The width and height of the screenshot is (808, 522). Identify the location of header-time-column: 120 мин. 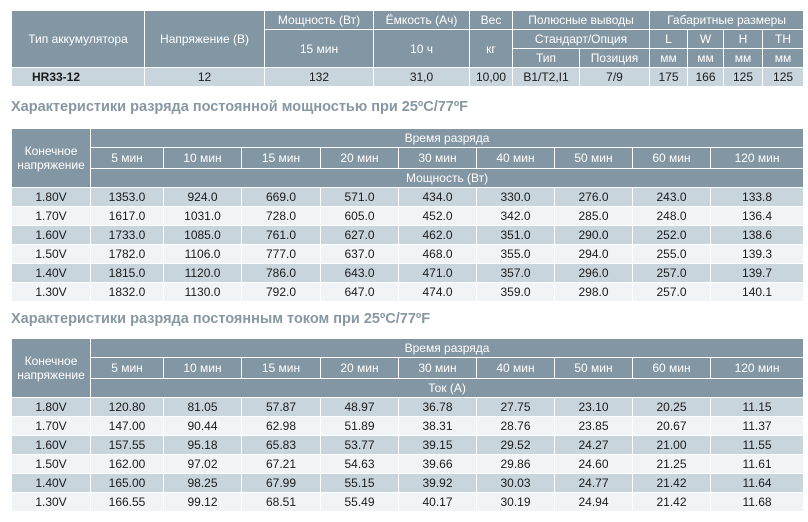
(757, 368).